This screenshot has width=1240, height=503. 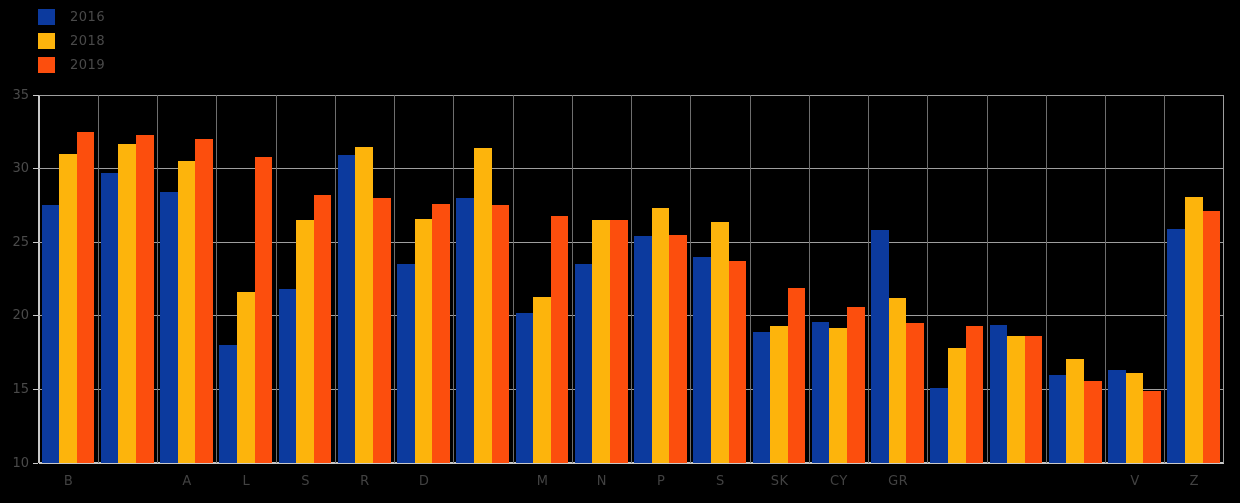 What do you see at coordinates (50, 334) in the screenshot?
I see `bar-2016-B` at bounding box center [50, 334].